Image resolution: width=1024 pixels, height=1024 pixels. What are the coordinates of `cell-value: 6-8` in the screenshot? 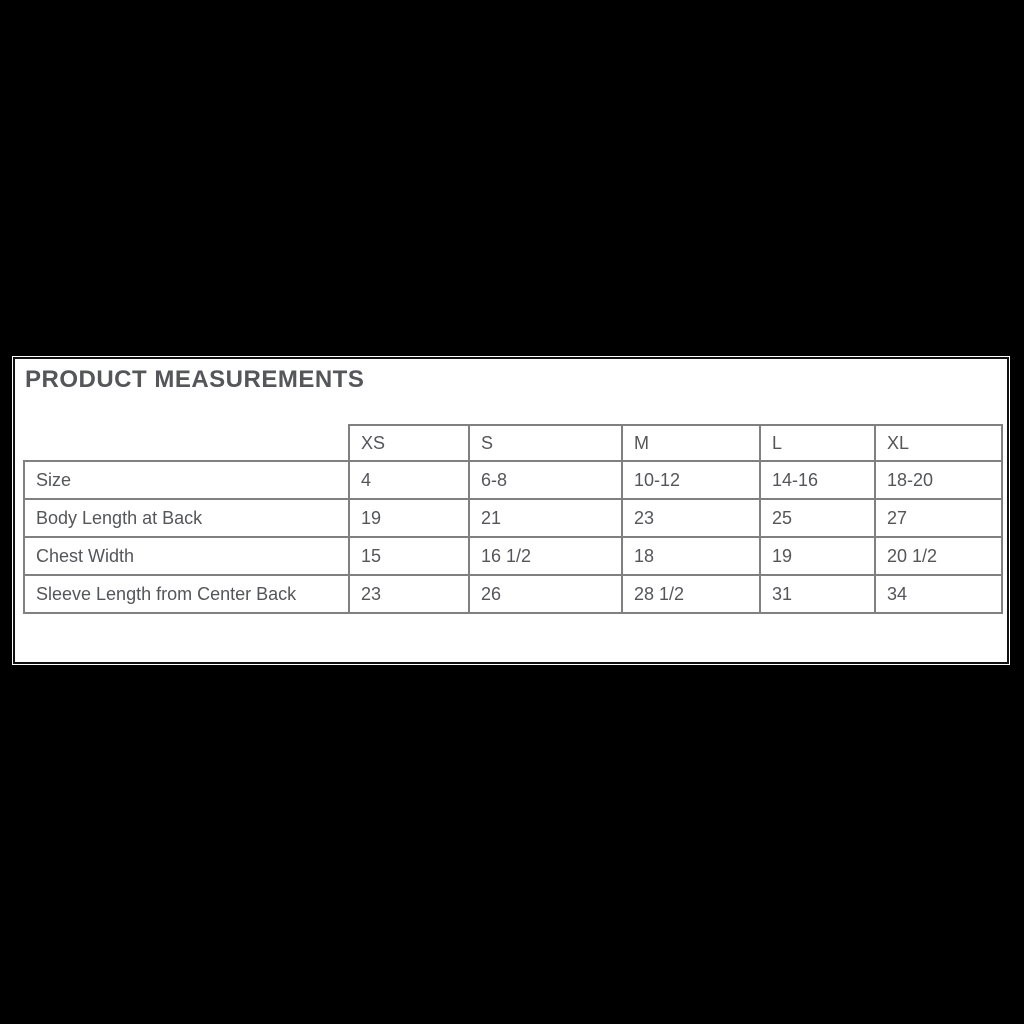 It's located at (545, 480).